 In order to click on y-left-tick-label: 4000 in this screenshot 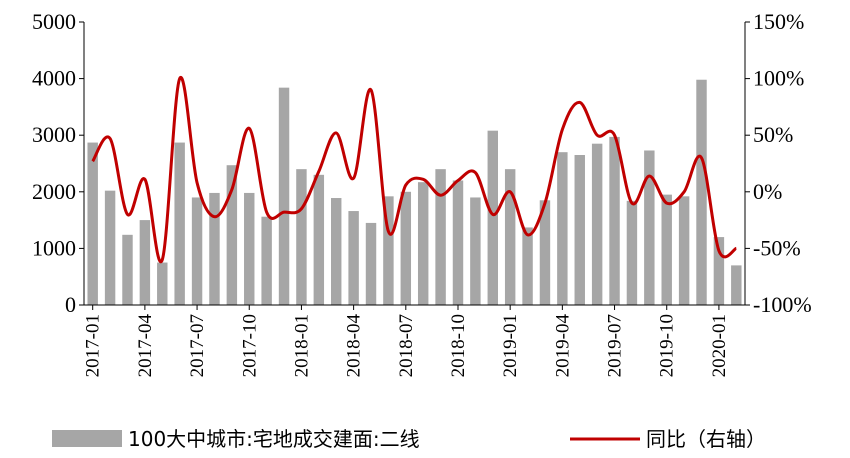, I will do `click(54, 78)`.